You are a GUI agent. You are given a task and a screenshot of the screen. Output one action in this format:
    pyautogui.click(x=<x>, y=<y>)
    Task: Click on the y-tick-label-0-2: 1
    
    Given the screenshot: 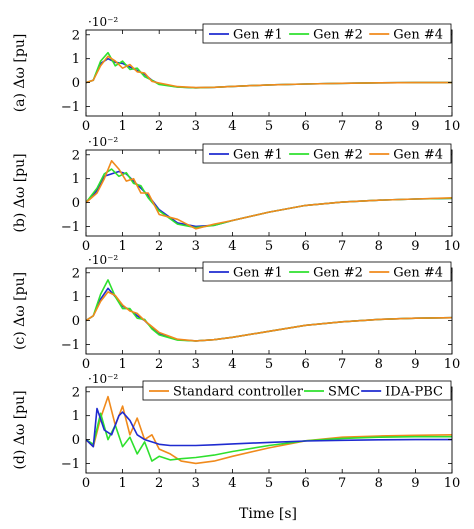 What is the action you would take?
    pyautogui.click(x=76, y=59)
    